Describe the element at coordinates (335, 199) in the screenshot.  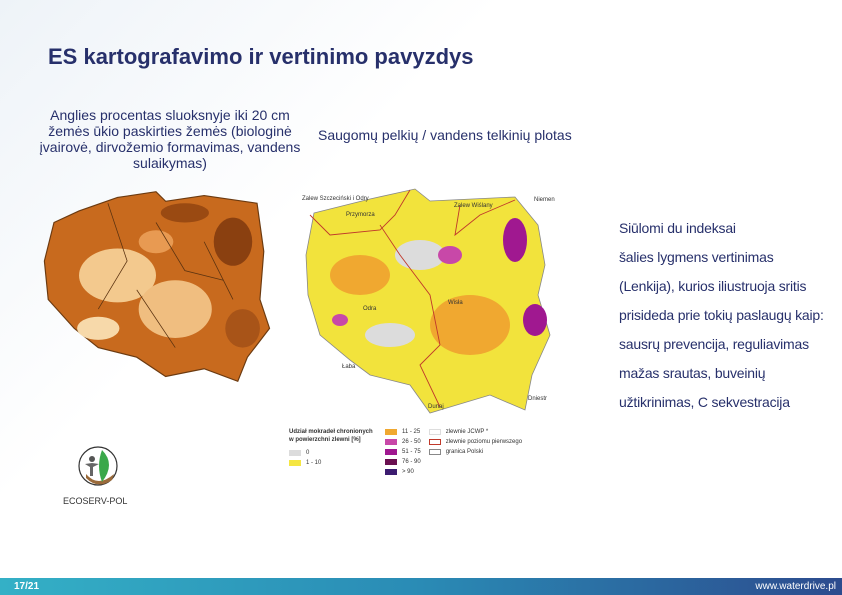
I see `label-zalew-szczecinski: Zalew Szczeciński i Odry` at that location.